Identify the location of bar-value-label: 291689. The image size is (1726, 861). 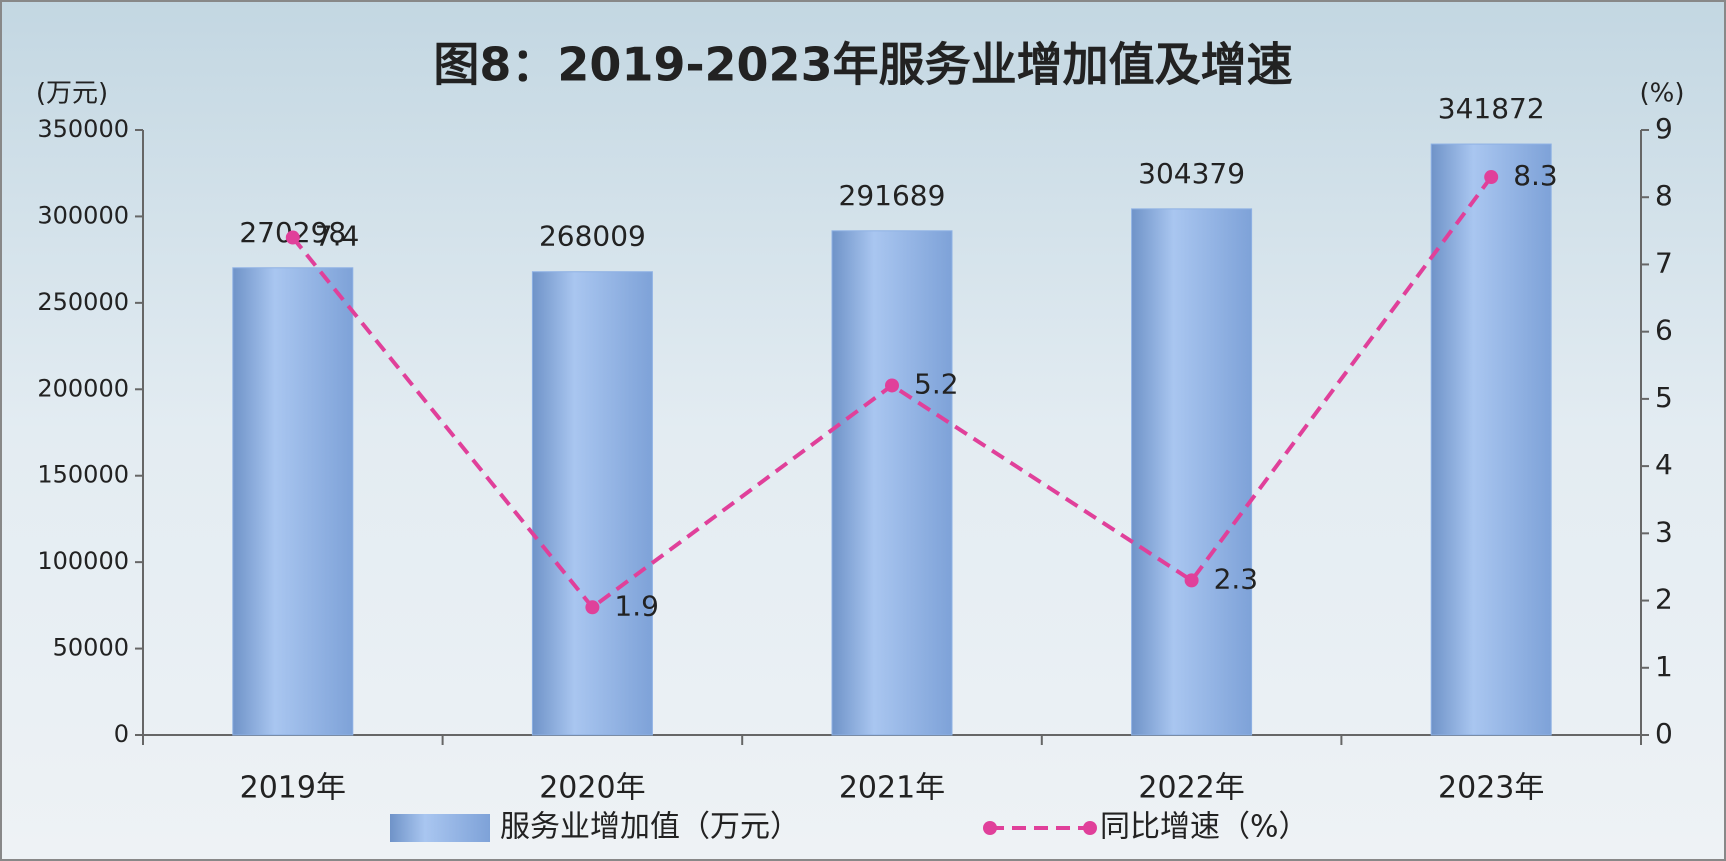
(892, 195).